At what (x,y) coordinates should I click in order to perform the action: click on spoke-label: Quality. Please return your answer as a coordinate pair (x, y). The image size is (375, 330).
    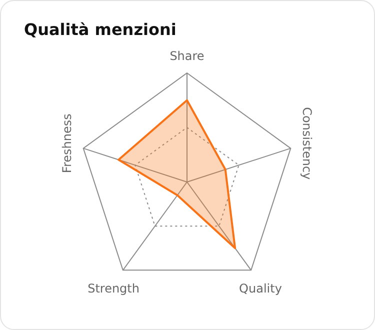
    Looking at the image, I should click on (260, 288).